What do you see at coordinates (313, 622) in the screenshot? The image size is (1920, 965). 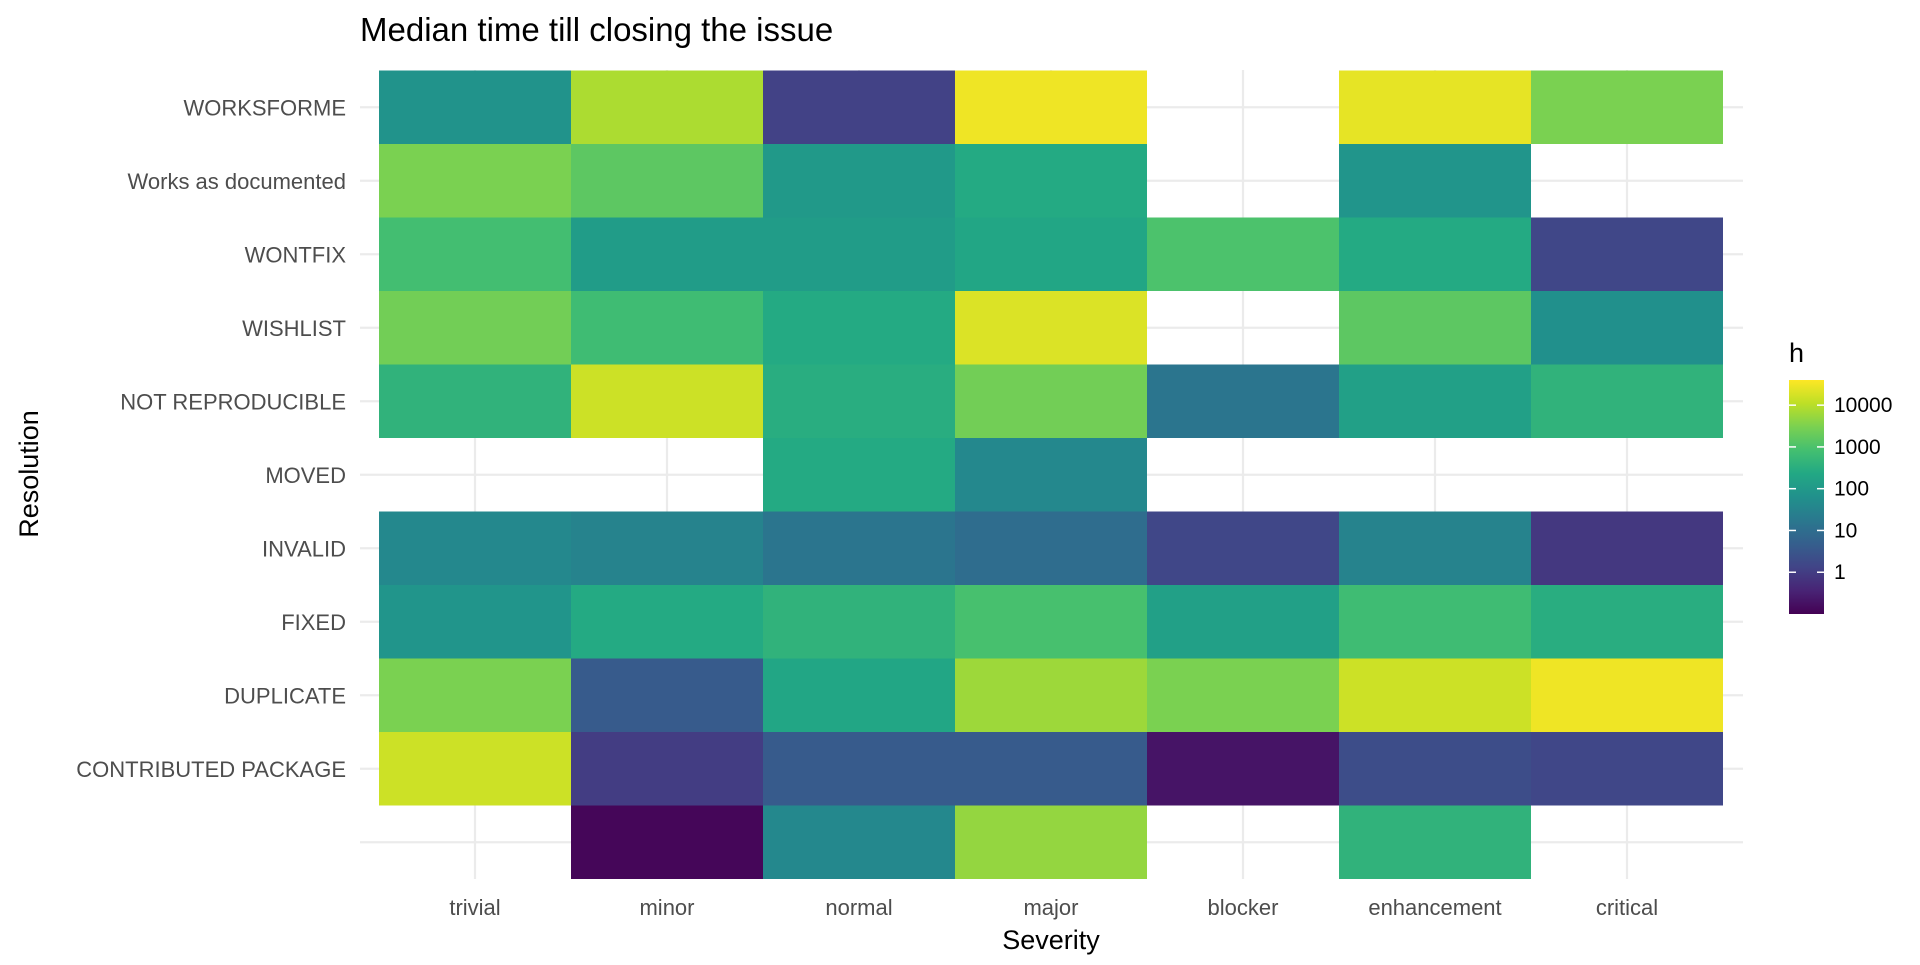 I see `y-tick-label: FIXED` at bounding box center [313, 622].